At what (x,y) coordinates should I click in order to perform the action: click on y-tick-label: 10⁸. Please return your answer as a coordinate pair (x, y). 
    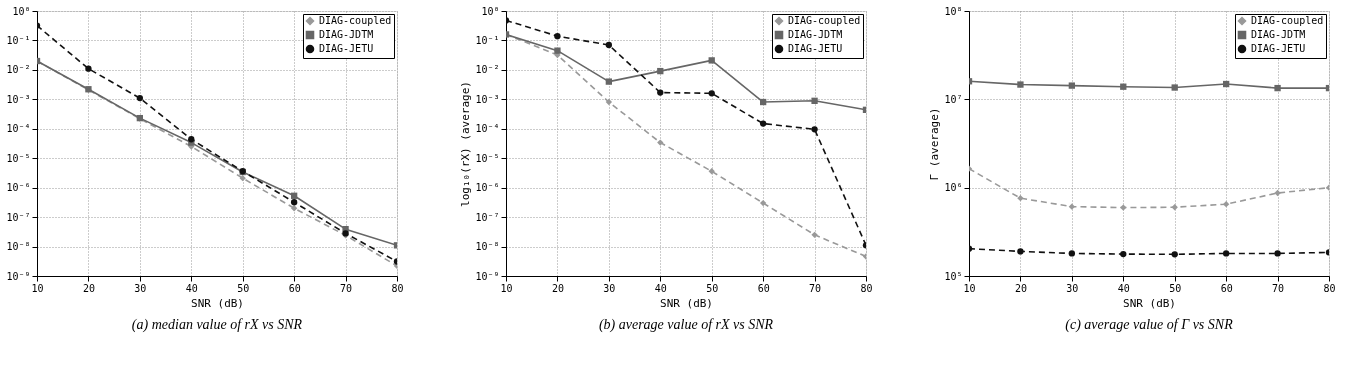
    Looking at the image, I should click on (953, 11).